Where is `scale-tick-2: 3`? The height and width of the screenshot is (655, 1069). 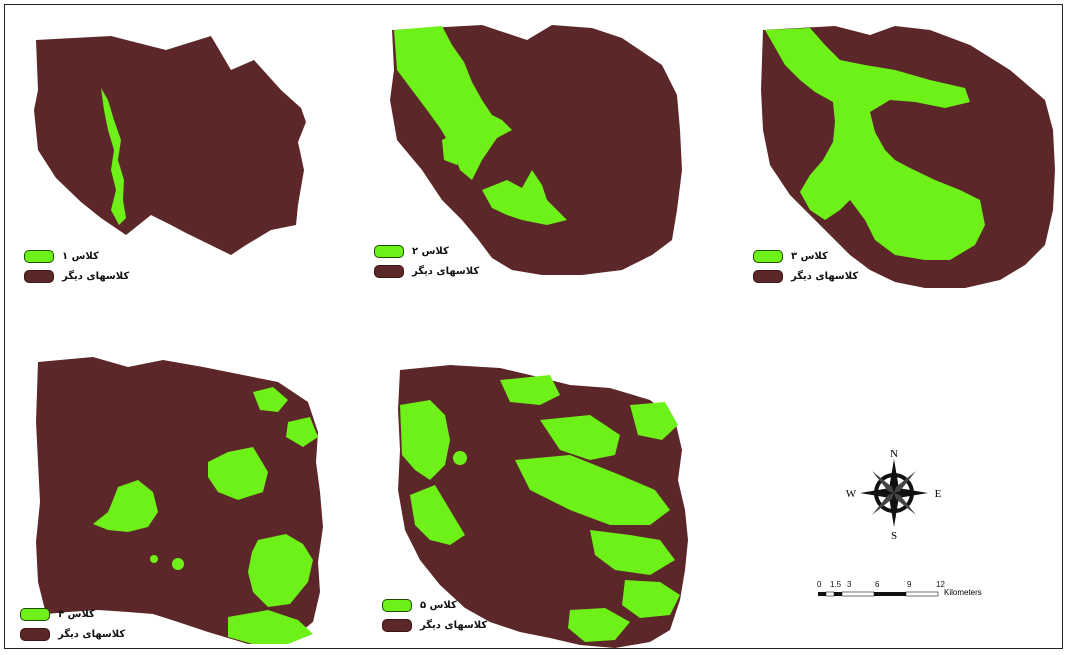 scale-tick-2: 3 is located at coordinates (849, 584).